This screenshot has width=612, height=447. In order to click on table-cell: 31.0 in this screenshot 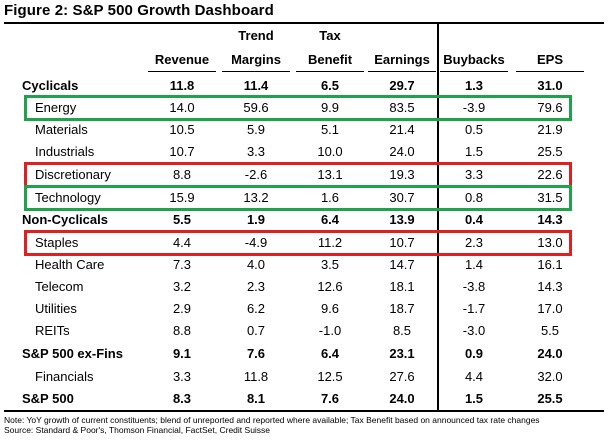, I will do `click(550, 85)`.